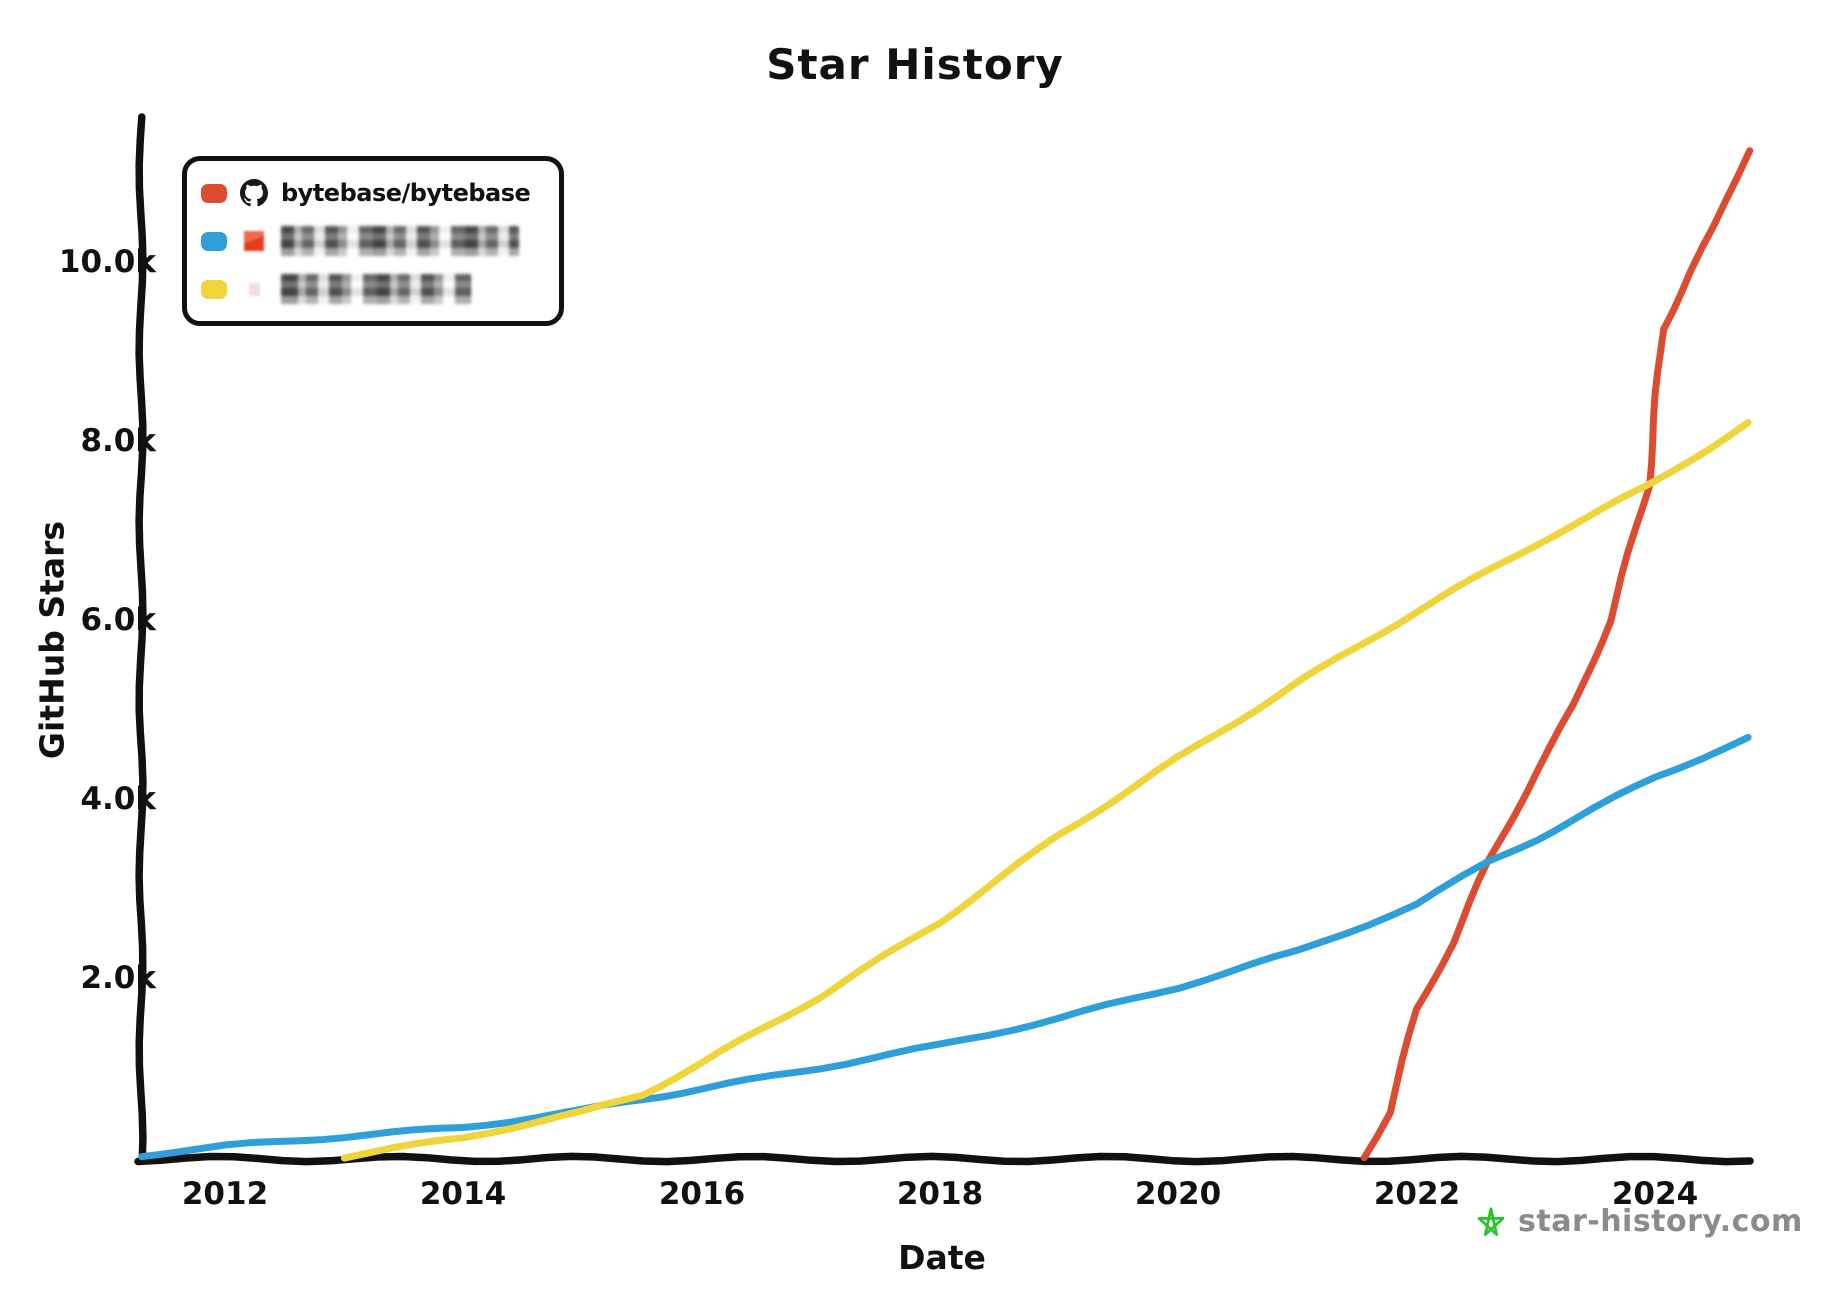 Image resolution: width=1832 pixels, height=1308 pixels. Describe the element at coordinates (118, 620) in the screenshot. I see `y-tick-6k: 6.0k` at that location.